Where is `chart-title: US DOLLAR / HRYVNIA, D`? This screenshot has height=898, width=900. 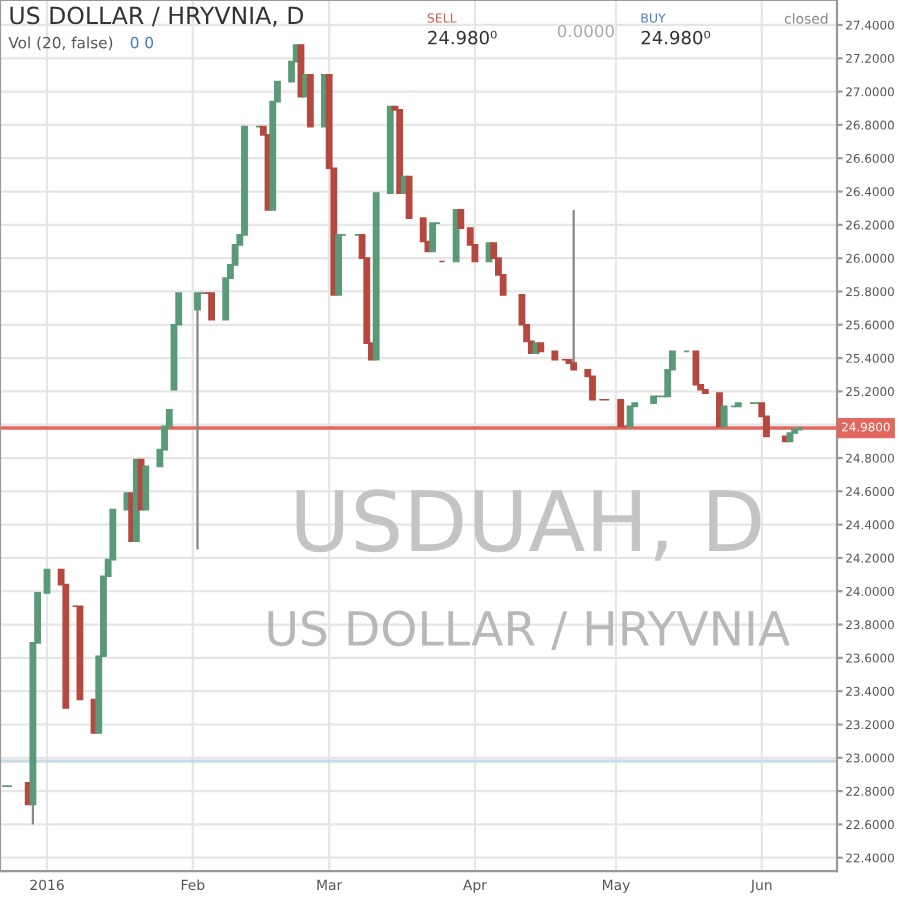 chart-title: US DOLLAR / HRYVNIA, D is located at coordinates (157, 16).